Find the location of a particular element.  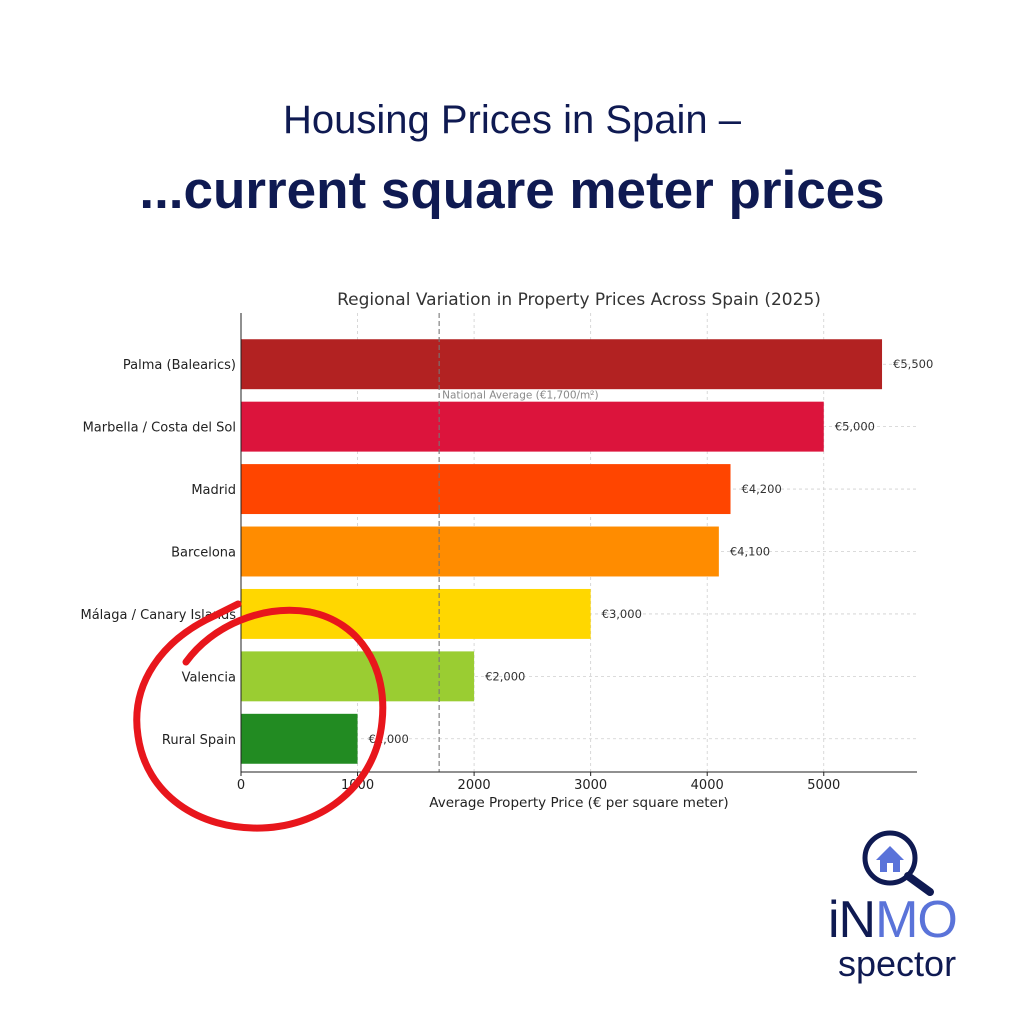

data-label: €4,100 is located at coordinates (750, 552).